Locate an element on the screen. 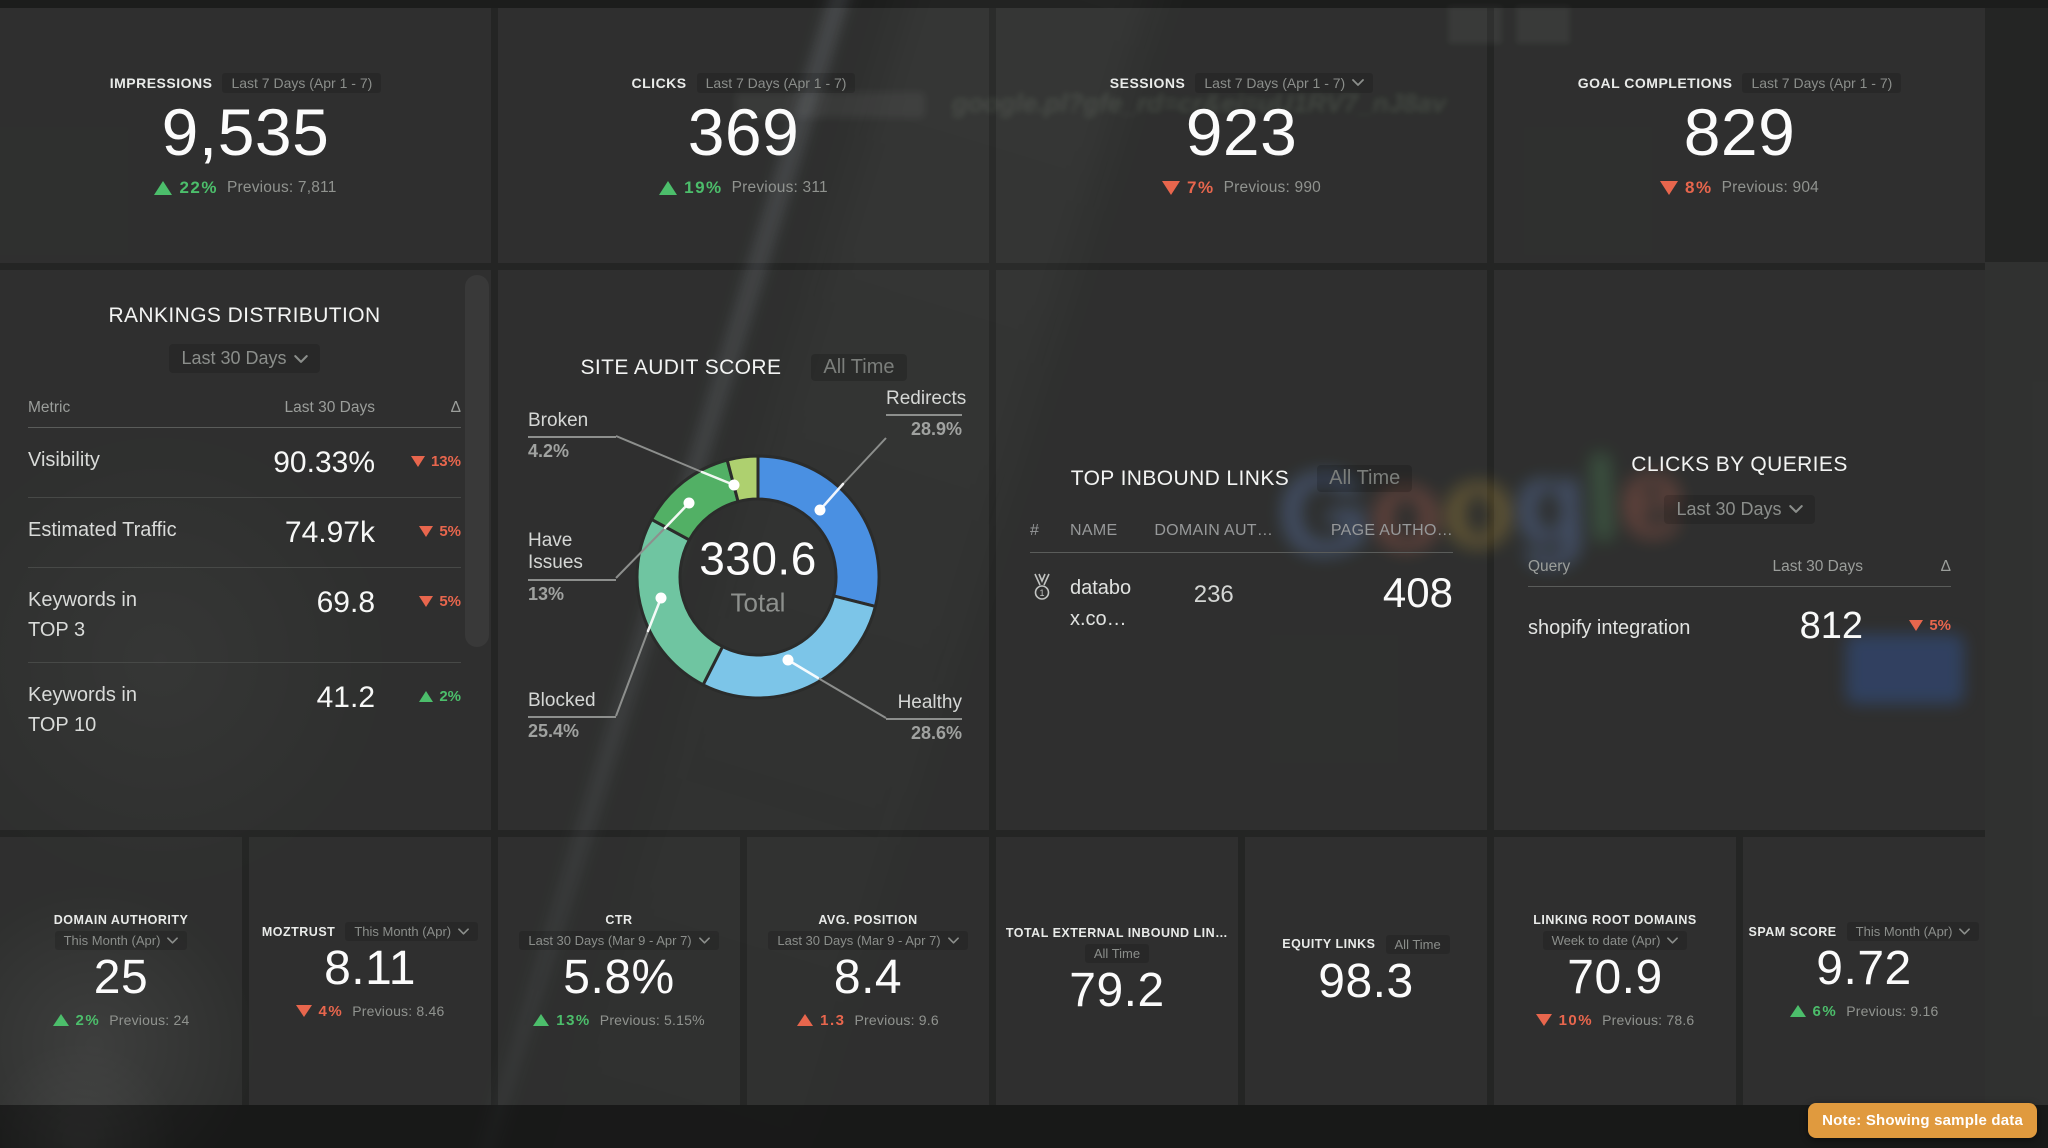 The width and height of the screenshot is (2048, 1148). widget-title: AVG. POSITION is located at coordinates (868, 920).